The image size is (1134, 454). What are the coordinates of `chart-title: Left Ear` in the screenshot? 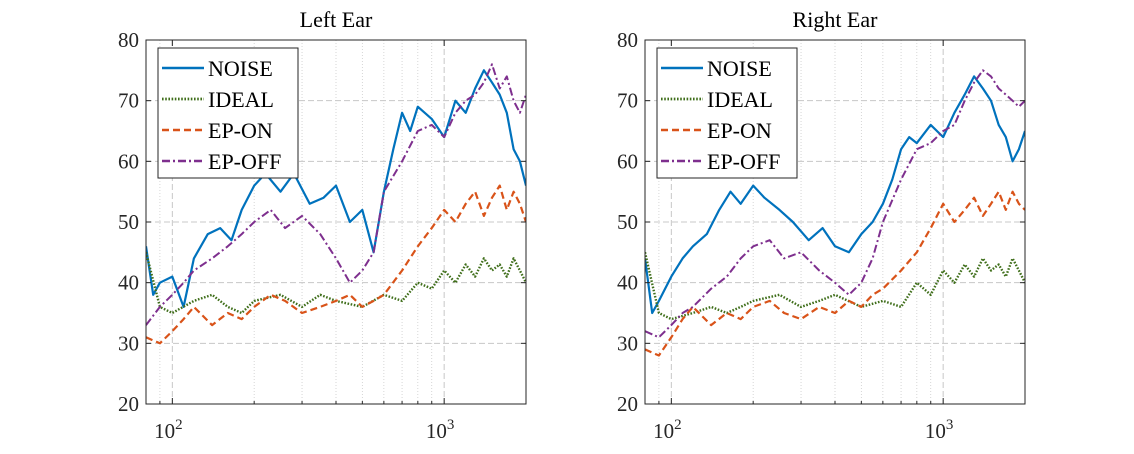 It's located at (336, 19).